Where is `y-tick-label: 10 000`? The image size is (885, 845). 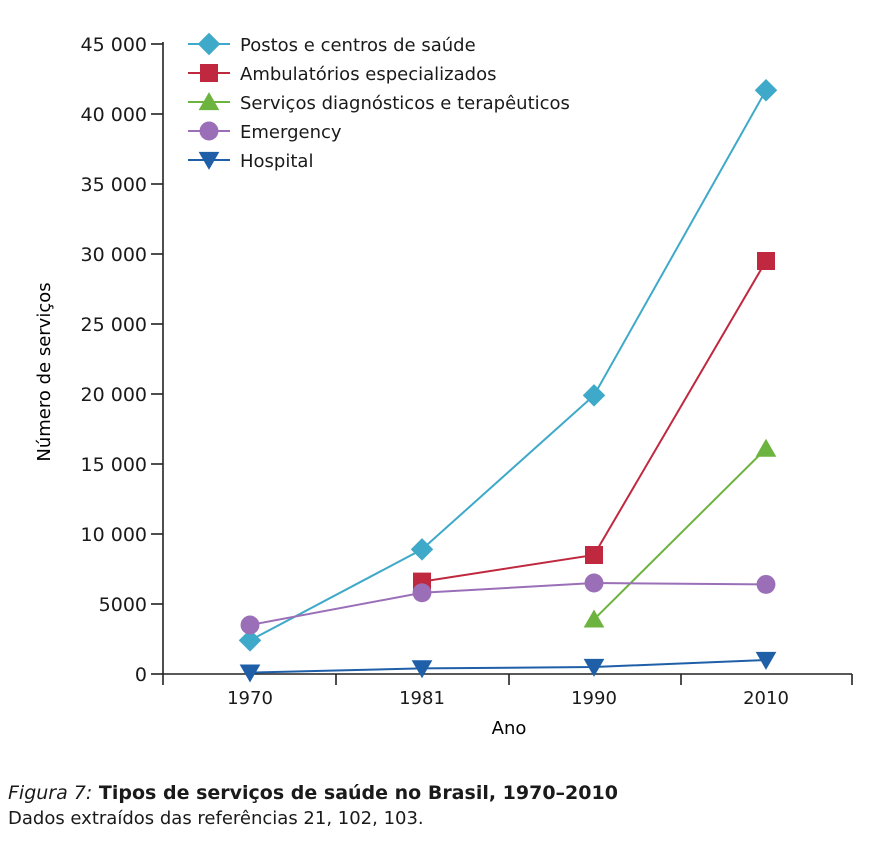 y-tick-label: 10 000 is located at coordinates (114, 535).